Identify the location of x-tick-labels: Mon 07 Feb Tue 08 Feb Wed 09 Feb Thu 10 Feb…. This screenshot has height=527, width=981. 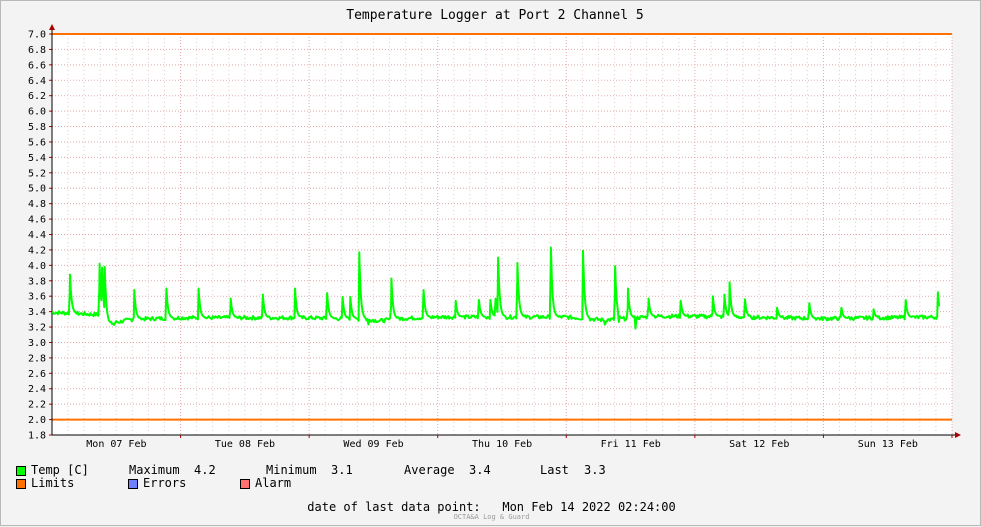
(502, 444).